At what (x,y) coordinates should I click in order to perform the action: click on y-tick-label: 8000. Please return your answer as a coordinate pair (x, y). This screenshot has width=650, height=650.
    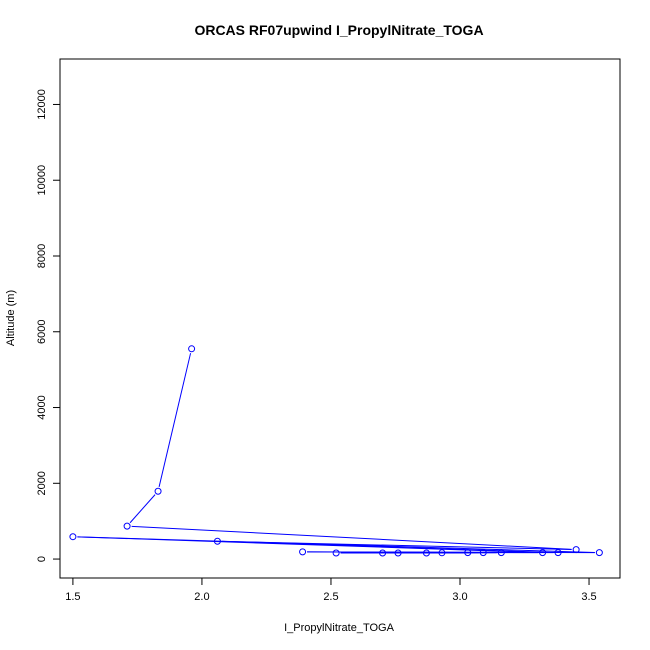
    Looking at the image, I should click on (42, 256).